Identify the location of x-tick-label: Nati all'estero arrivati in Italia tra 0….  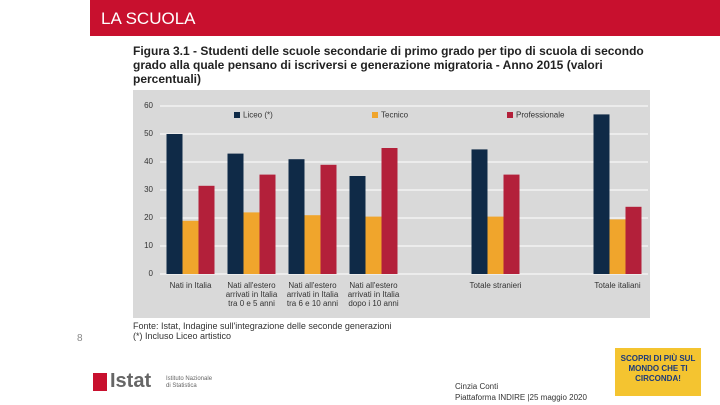
(251, 294).